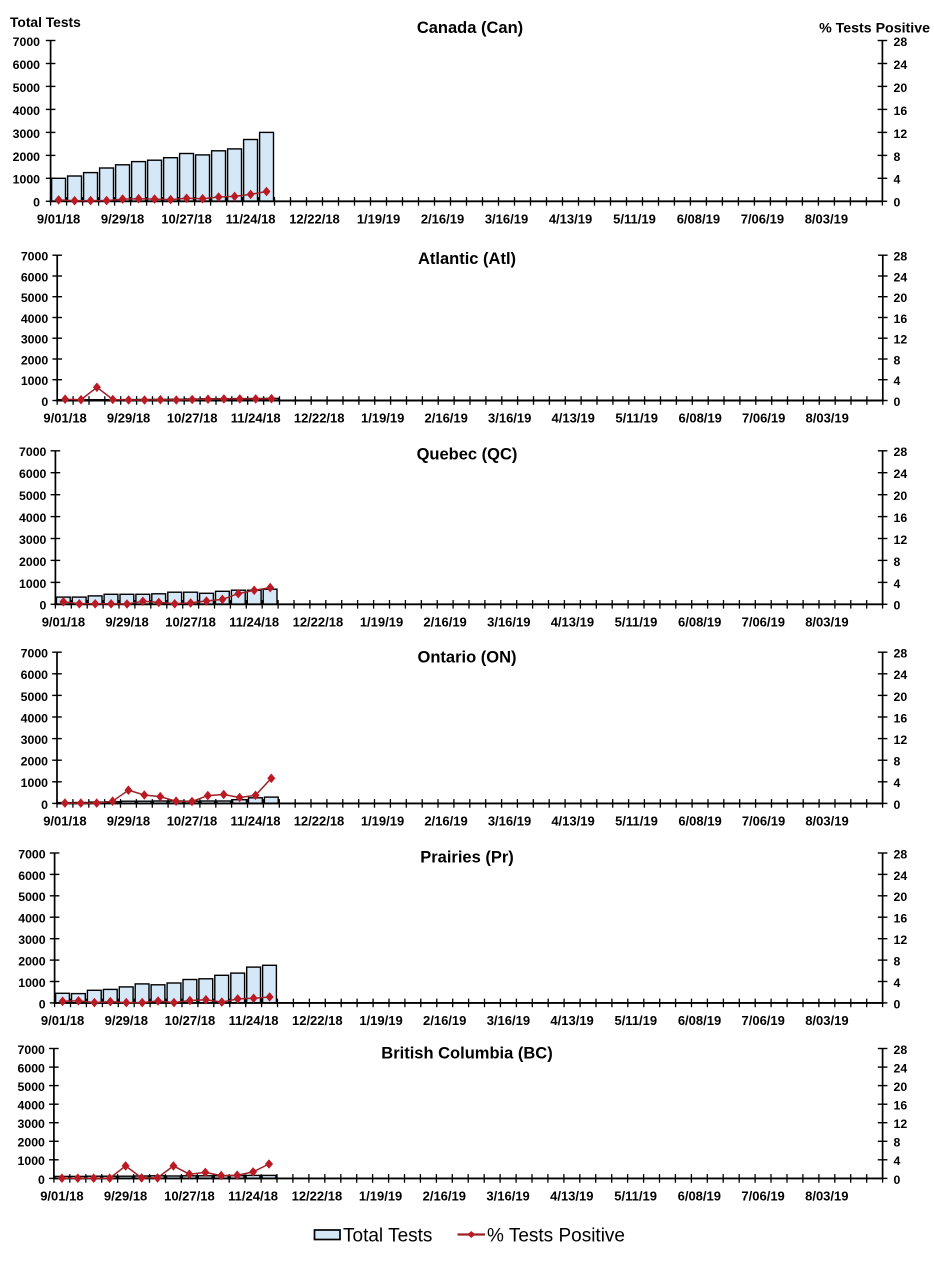  What do you see at coordinates (467, 455) in the screenshot?
I see `svg-text: Quebec (QC)` at bounding box center [467, 455].